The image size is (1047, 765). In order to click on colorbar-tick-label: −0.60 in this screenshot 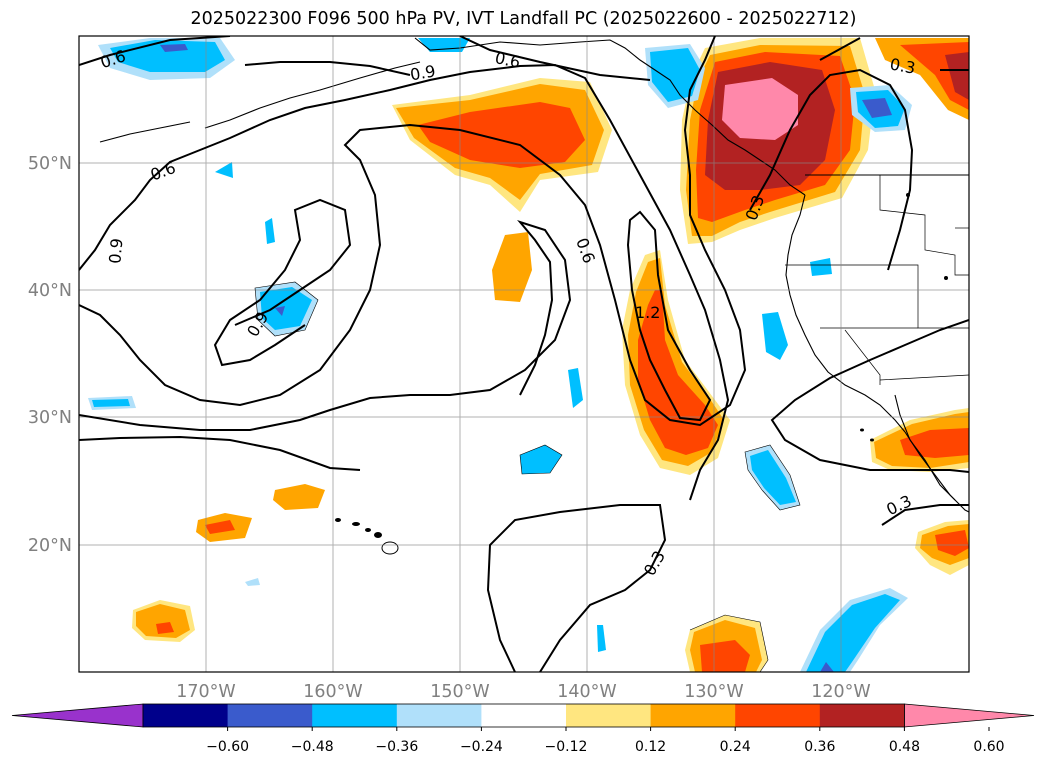, I will do `click(227, 747)`.